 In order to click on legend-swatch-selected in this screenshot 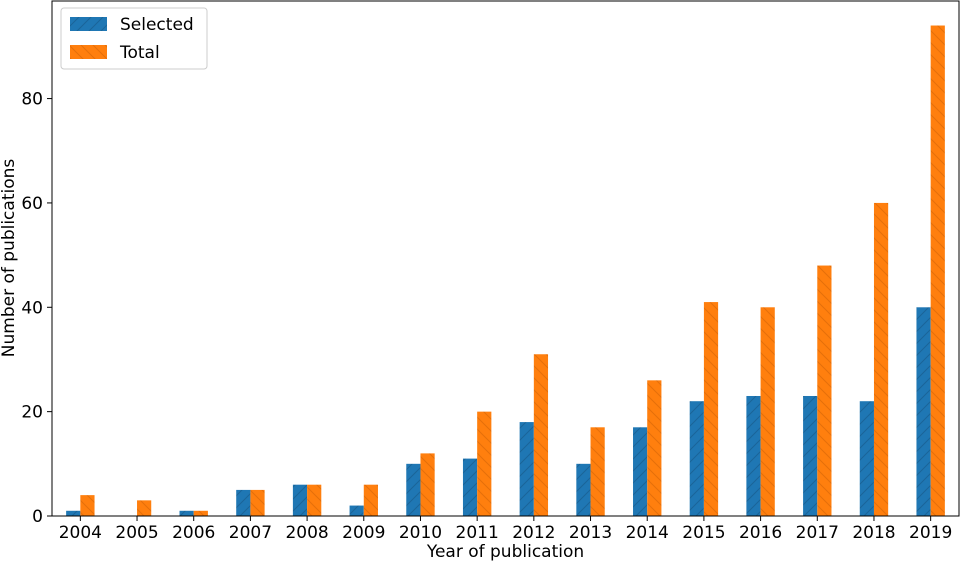, I will do `click(88, 24)`.